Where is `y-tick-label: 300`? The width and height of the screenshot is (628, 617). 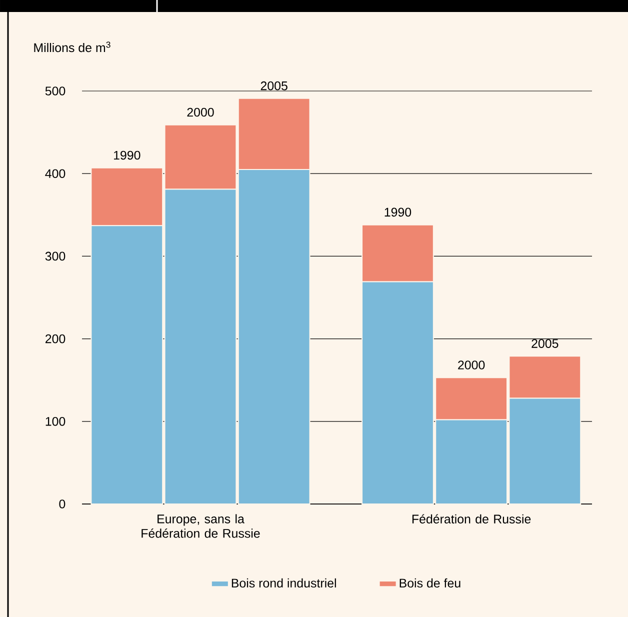 y-tick-label: 300 is located at coordinates (55, 256).